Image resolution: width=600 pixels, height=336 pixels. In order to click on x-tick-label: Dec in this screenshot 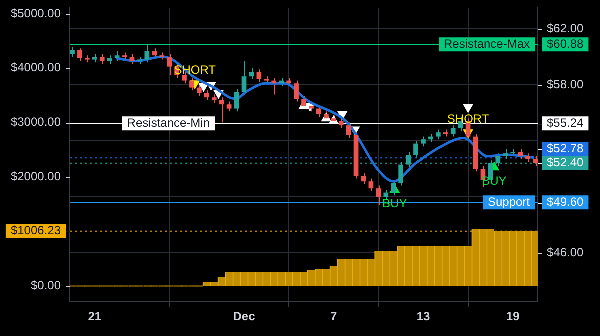, I will do `click(244, 317)`.